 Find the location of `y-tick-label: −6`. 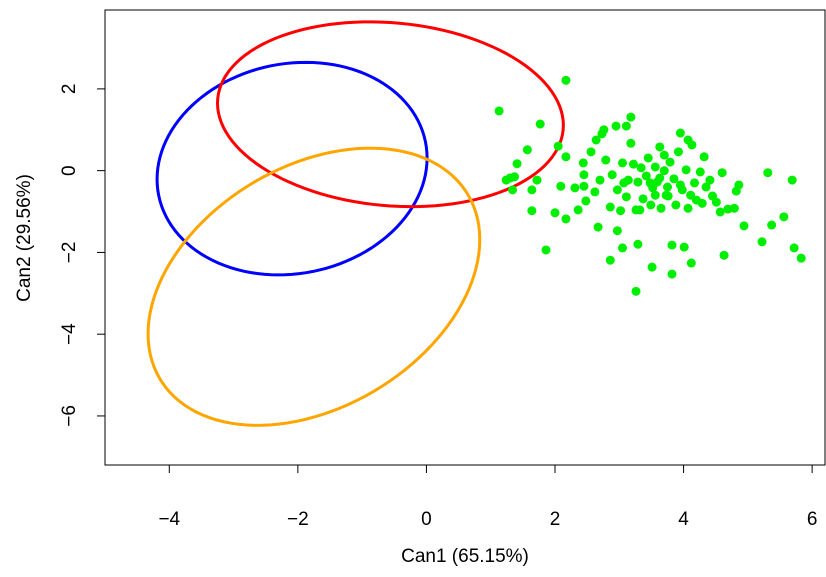

y-tick-label: −6 is located at coordinates (69, 416).